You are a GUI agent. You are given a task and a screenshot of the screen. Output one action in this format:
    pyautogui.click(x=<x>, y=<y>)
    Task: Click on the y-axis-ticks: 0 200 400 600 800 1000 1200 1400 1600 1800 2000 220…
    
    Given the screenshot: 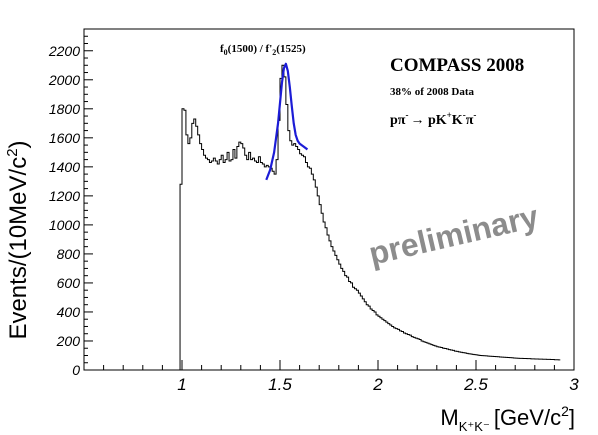 What is the action you would take?
    pyautogui.click(x=70, y=203)
    